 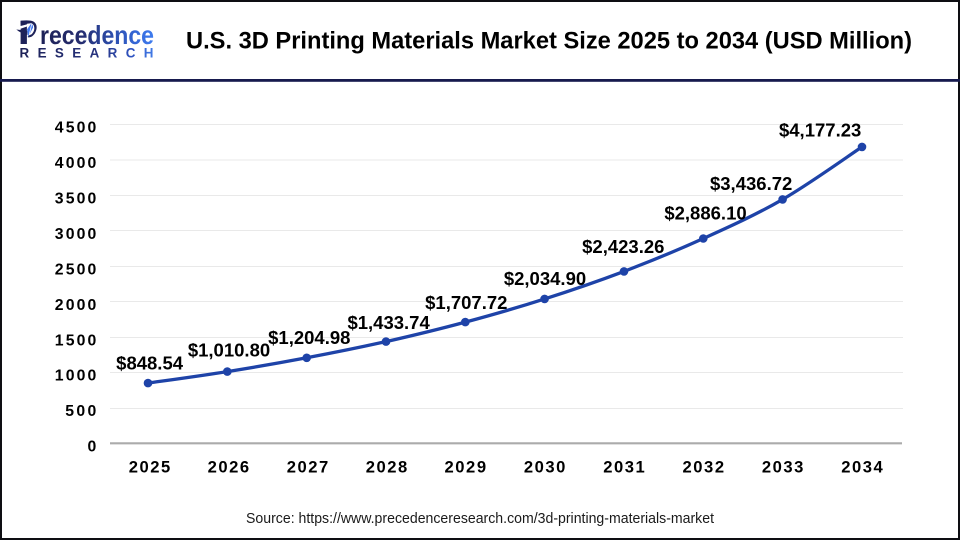 What do you see at coordinates (80, 411) in the screenshot?
I see `svg-text: 500` at bounding box center [80, 411].